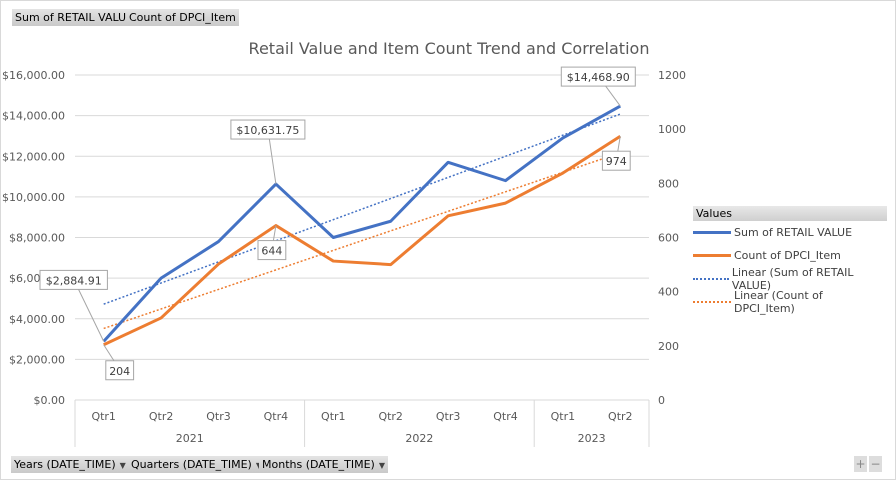  I want to click on y-left-tick-label: $14,000.00, so click(33, 116).